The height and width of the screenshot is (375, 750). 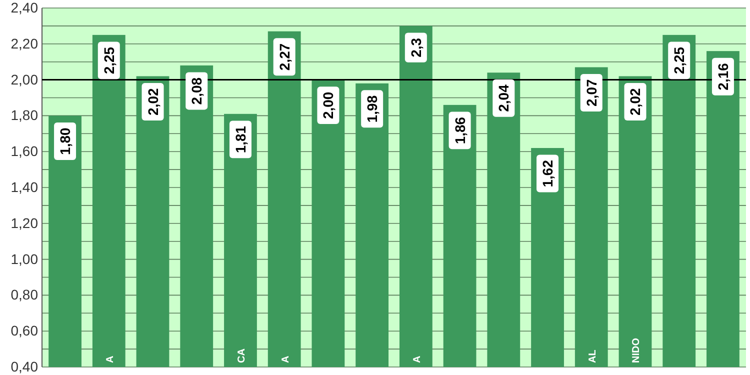 What do you see at coordinates (196, 91) in the screenshot?
I see `data-label: 2,08` at bounding box center [196, 91].